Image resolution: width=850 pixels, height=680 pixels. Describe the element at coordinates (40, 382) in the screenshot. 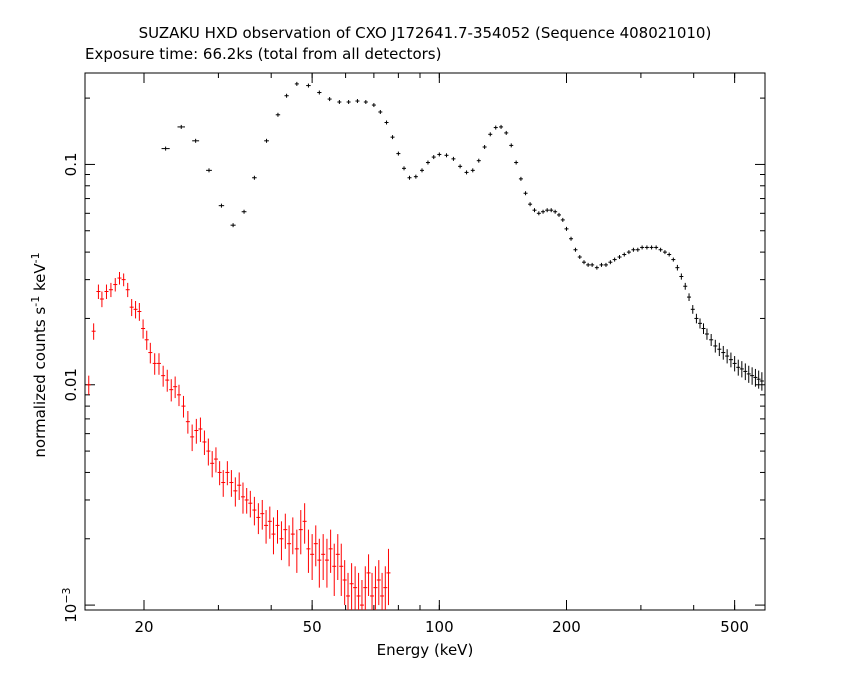

I see `y-axis-label-main: normalized counts s` at that location.